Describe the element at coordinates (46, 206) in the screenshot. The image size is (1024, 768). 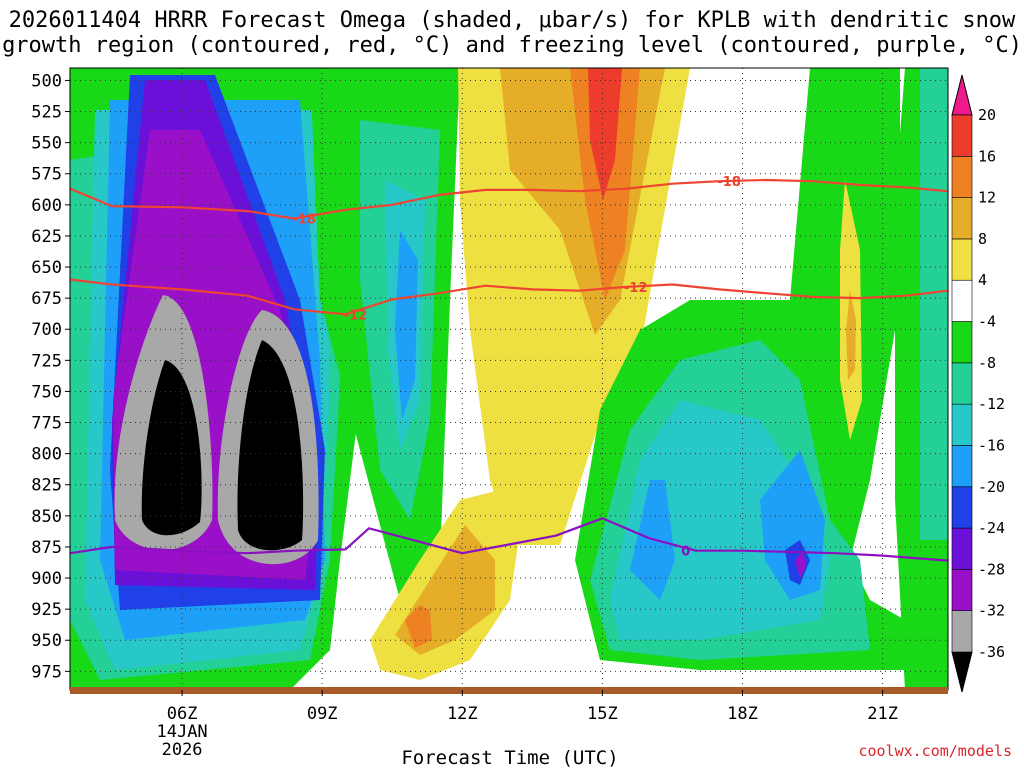
I see `y-tick-label-600: 600` at that location.